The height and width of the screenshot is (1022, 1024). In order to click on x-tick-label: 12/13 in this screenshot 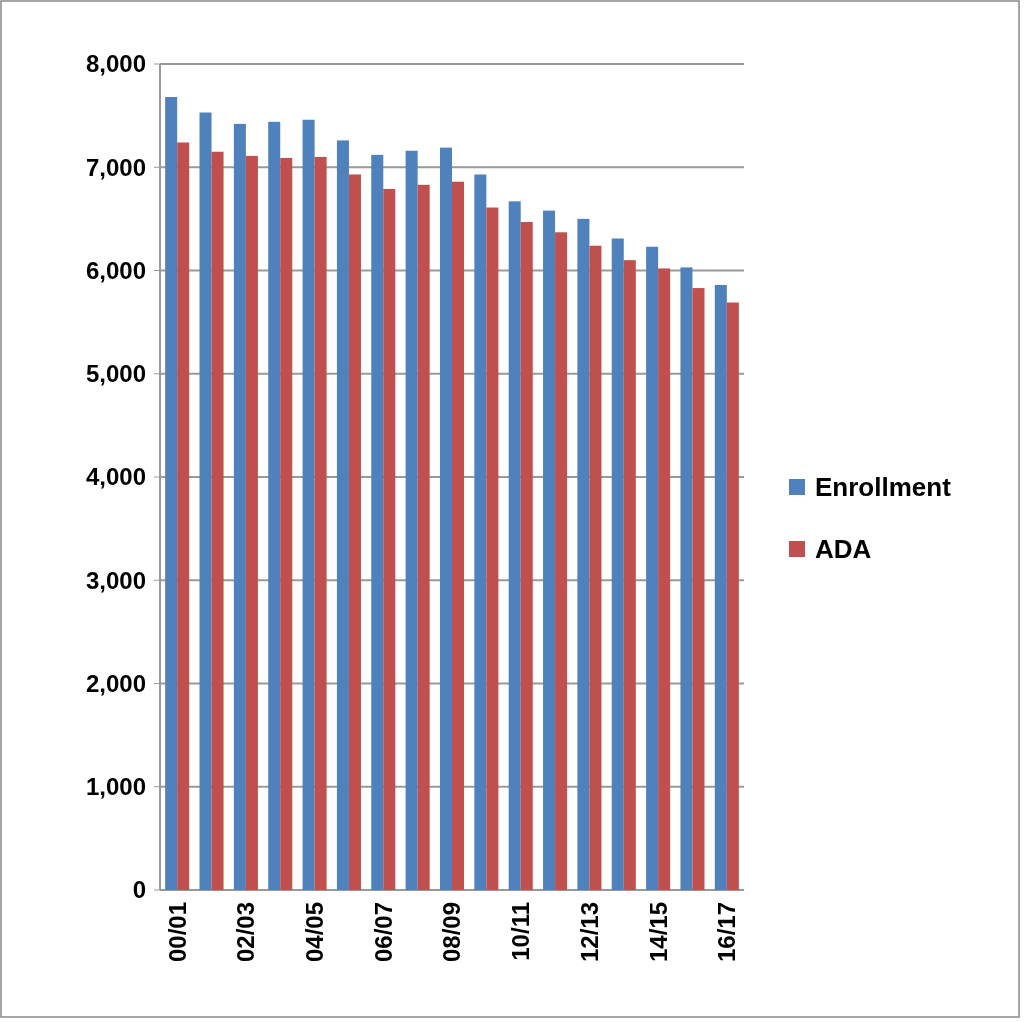, I will do `click(589, 932)`.